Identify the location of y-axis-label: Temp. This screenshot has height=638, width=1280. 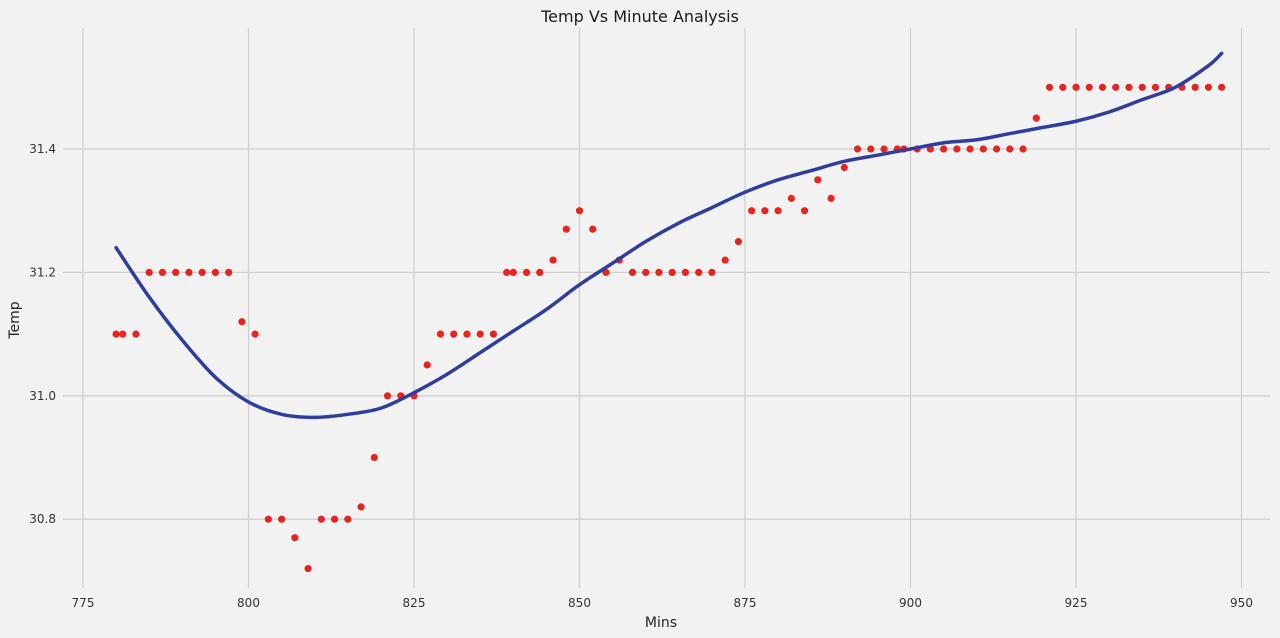
(15, 320).